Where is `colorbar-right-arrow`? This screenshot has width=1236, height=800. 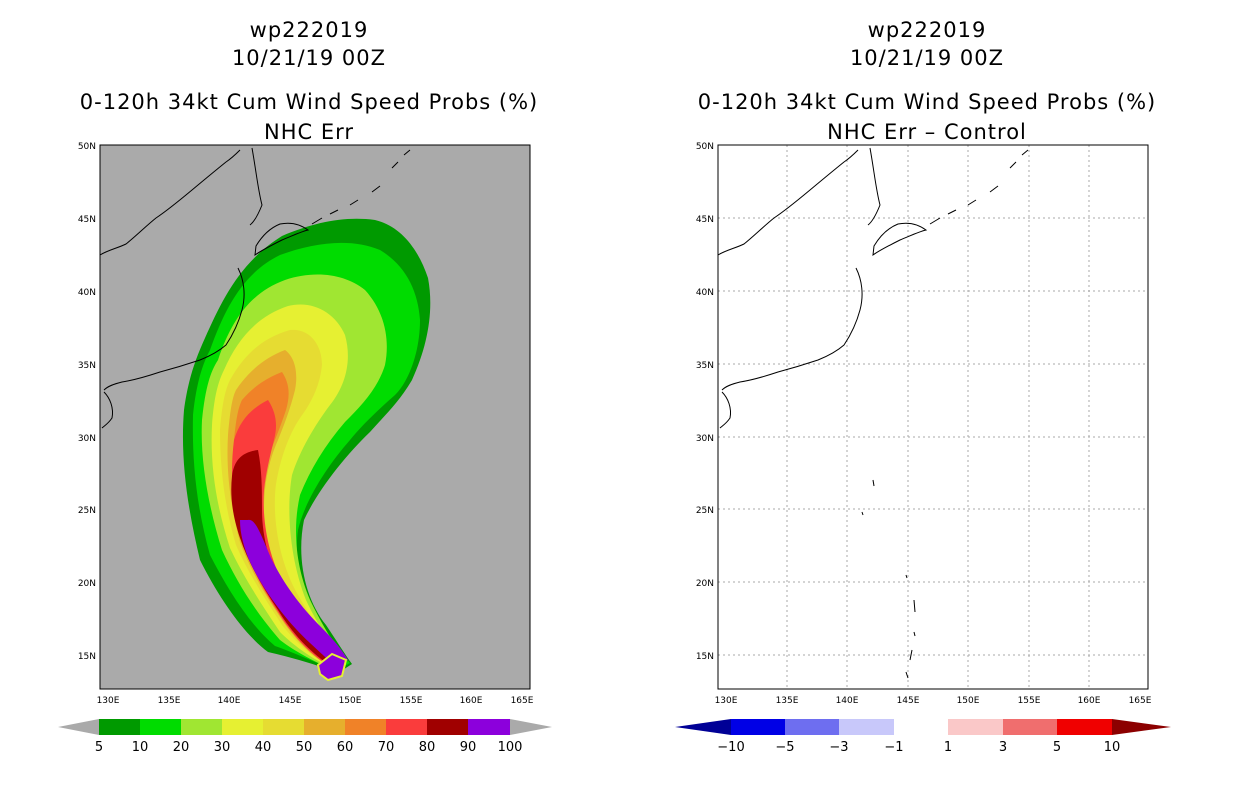
colorbar-right-arrow is located at coordinates (531, 727).